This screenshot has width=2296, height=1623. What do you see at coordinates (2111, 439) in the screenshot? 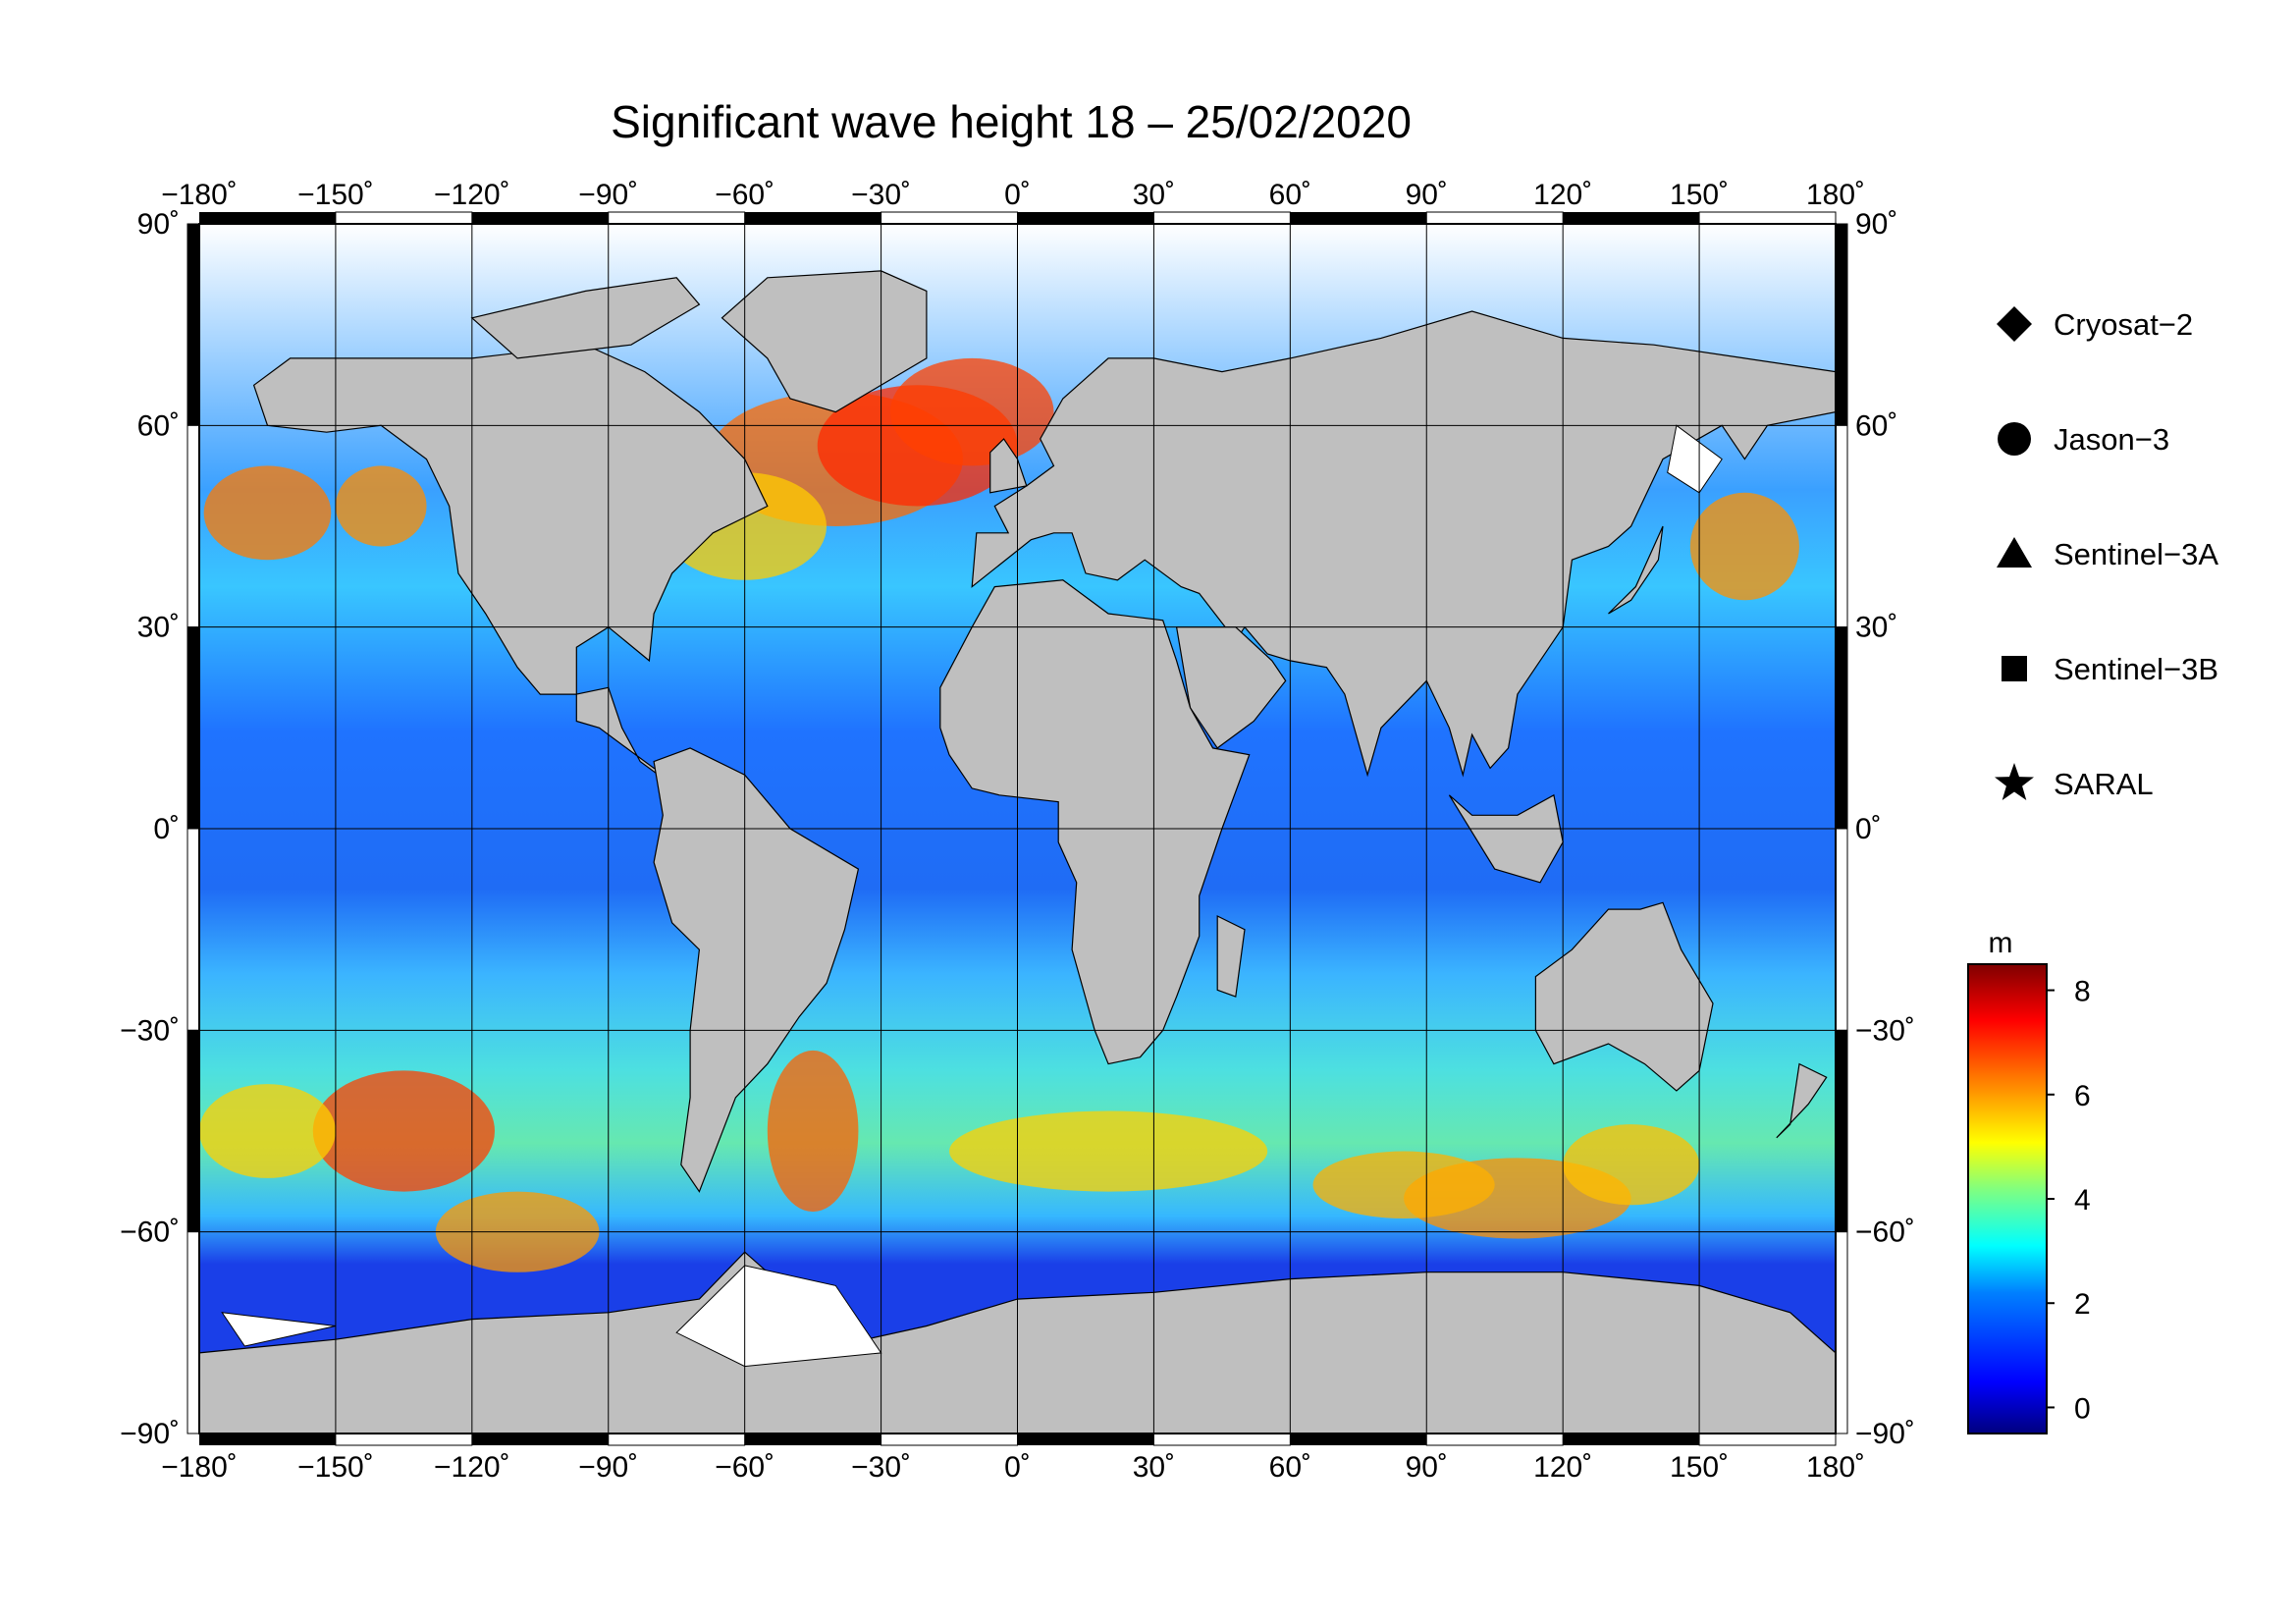
I see `legend-label: Jason−3` at bounding box center [2111, 439].